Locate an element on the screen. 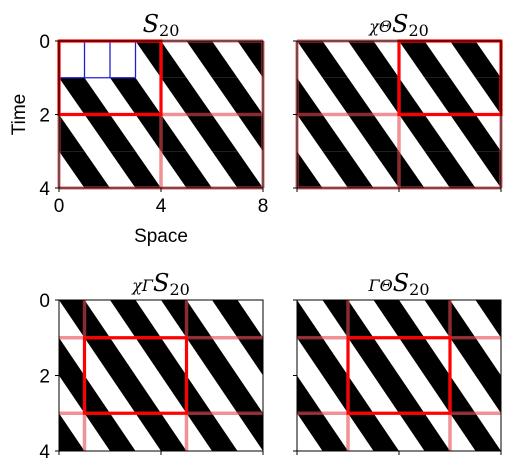 Image resolution: width=512 pixels, height=472 pixels. panel-title: χΓS20 is located at coordinates (160, 284).